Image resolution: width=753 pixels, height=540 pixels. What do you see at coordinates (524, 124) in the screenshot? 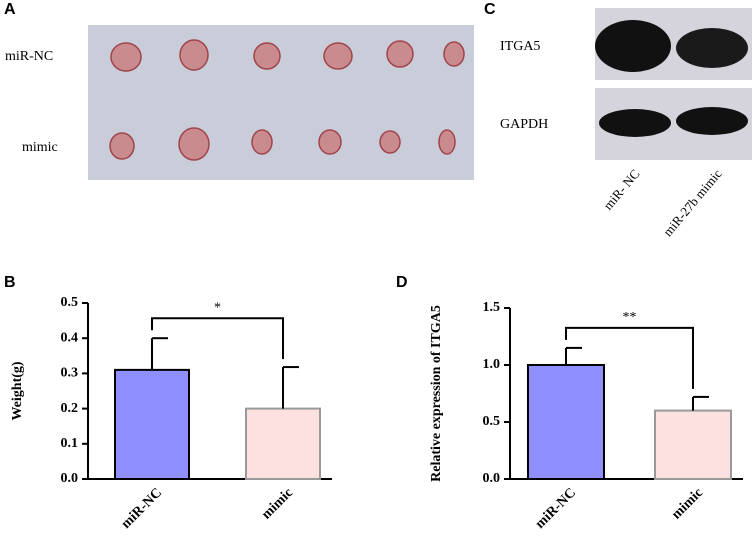
I see `blot-label: GAPDH` at bounding box center [524, 124].